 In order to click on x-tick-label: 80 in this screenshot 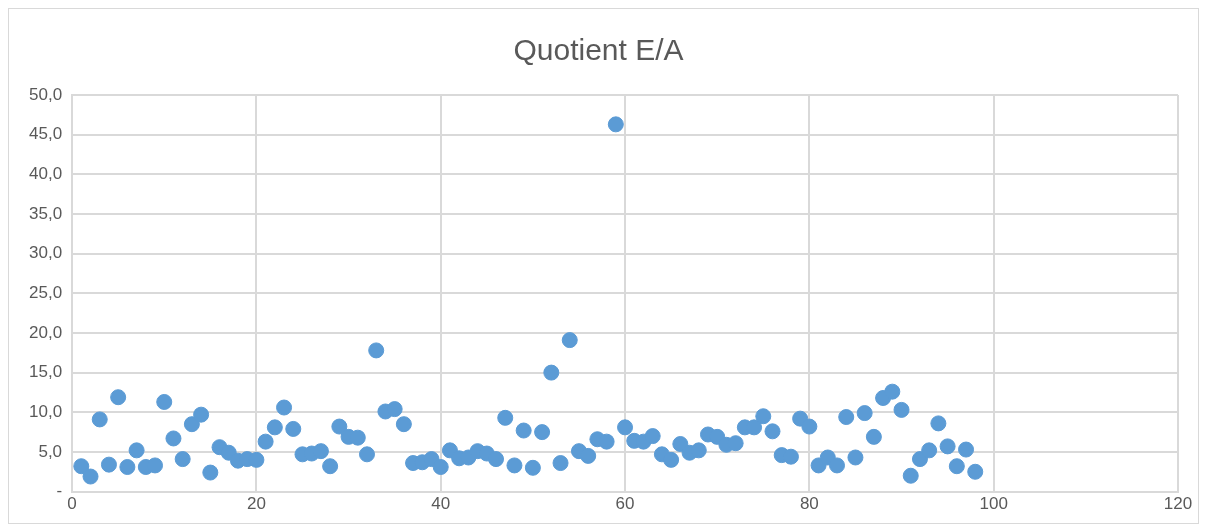, I will do `click(809, 504)`.